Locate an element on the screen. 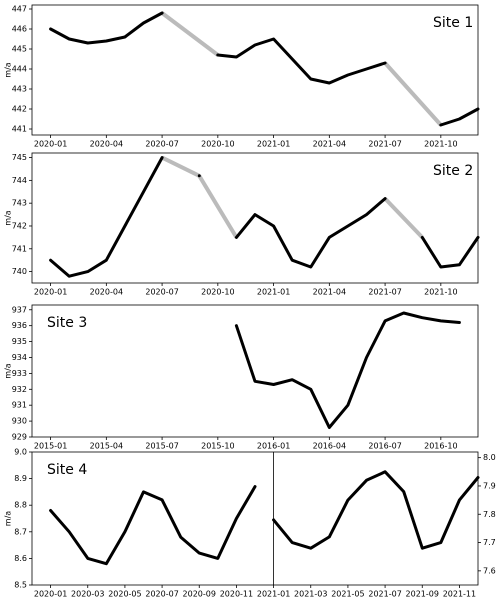 Image resolution: width=500 pixels, height=603 pixels. y-tick-label: 745 is located at coordinates (19, 157).